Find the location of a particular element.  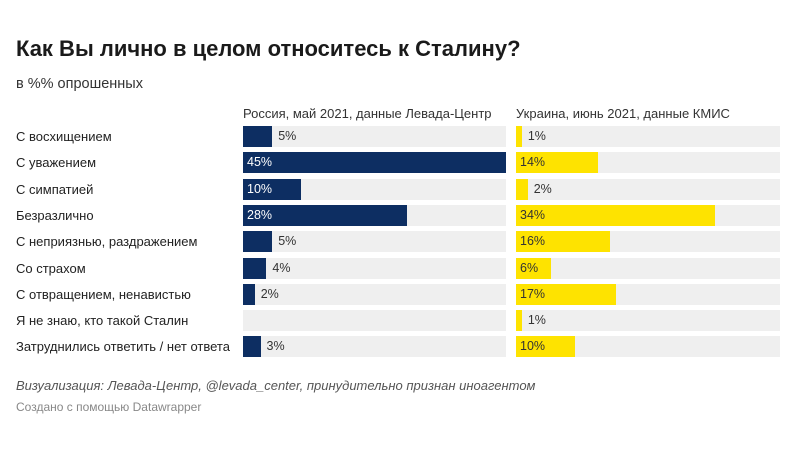

category-label: С симпатией is located at coordinates (55, 189).